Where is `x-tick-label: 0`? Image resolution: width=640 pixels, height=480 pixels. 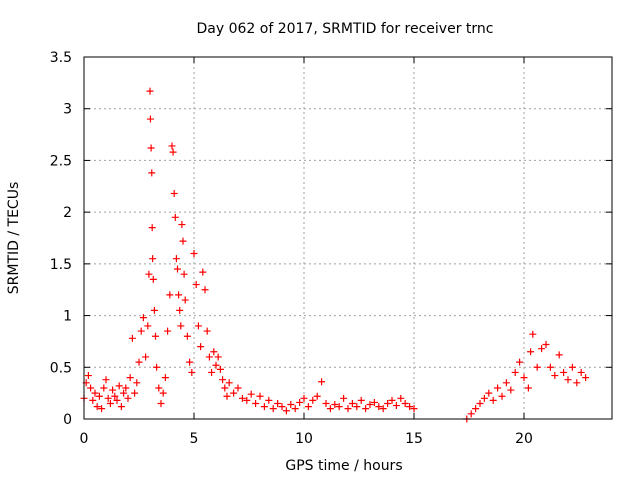 x-tick-label: 0 is located at coordinates (84, 439).